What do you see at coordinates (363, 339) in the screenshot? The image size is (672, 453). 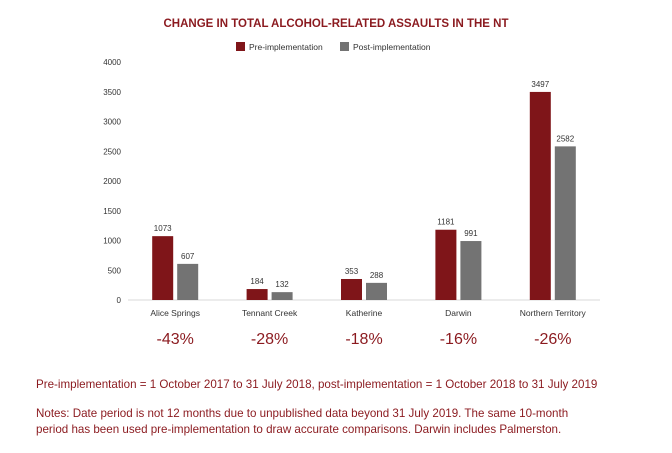 I see `percent-change-label: -18%` at bounding box center [363, 339].